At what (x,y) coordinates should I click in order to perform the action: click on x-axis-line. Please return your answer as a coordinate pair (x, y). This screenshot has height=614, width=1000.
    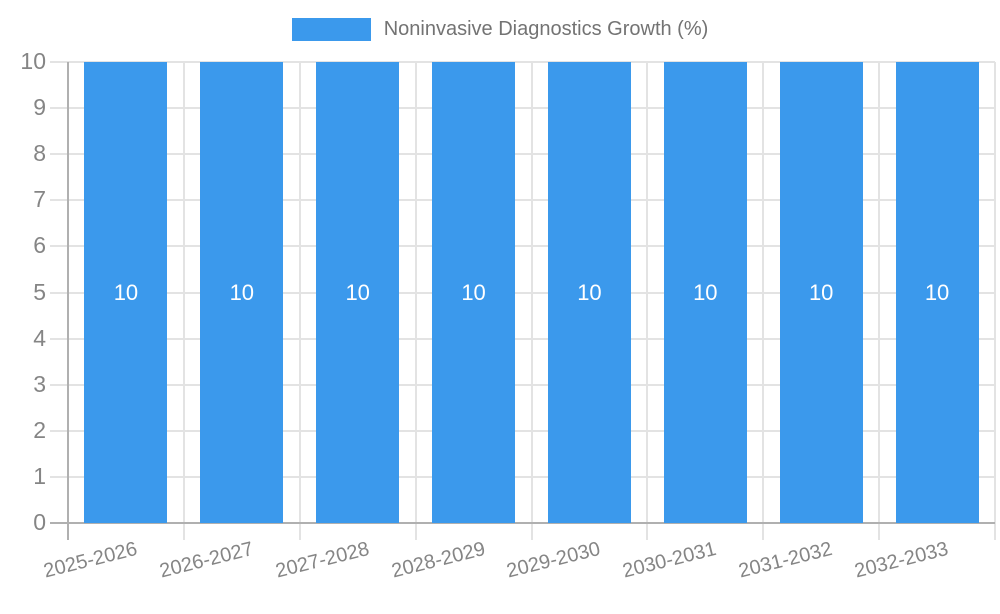
    Looking at the image, I should click on (522, 523).